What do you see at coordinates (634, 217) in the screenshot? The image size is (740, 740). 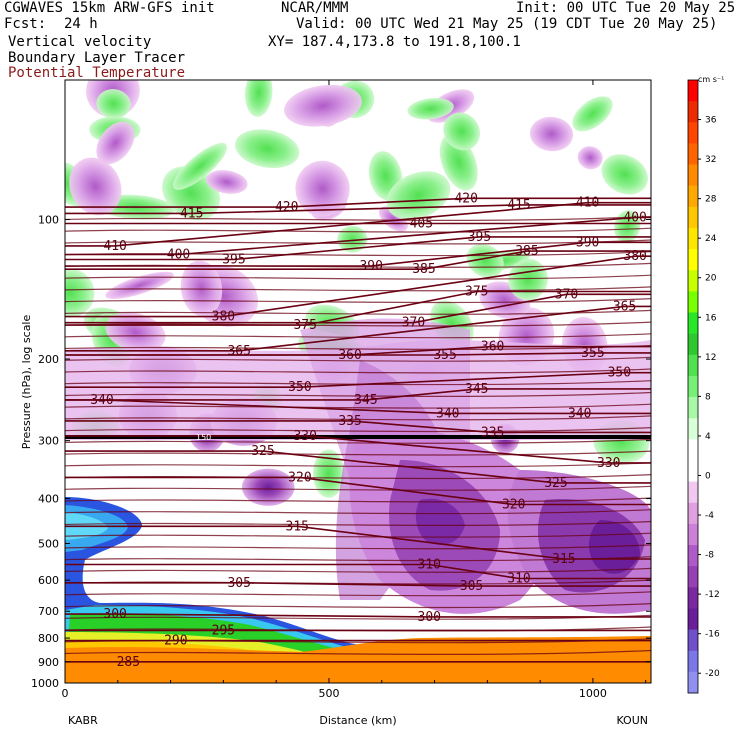 I see `isentrope-label: 400` at bounding box center [634, 217].